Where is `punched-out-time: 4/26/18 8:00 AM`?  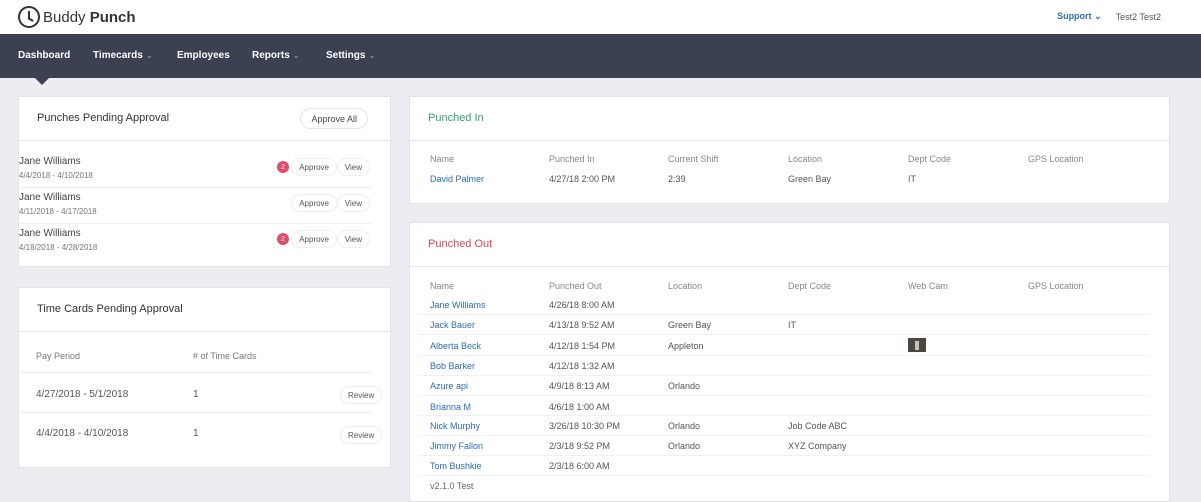 punched-out-time: 4/26/18 8:00 AM is located at coordinates (582, 305).